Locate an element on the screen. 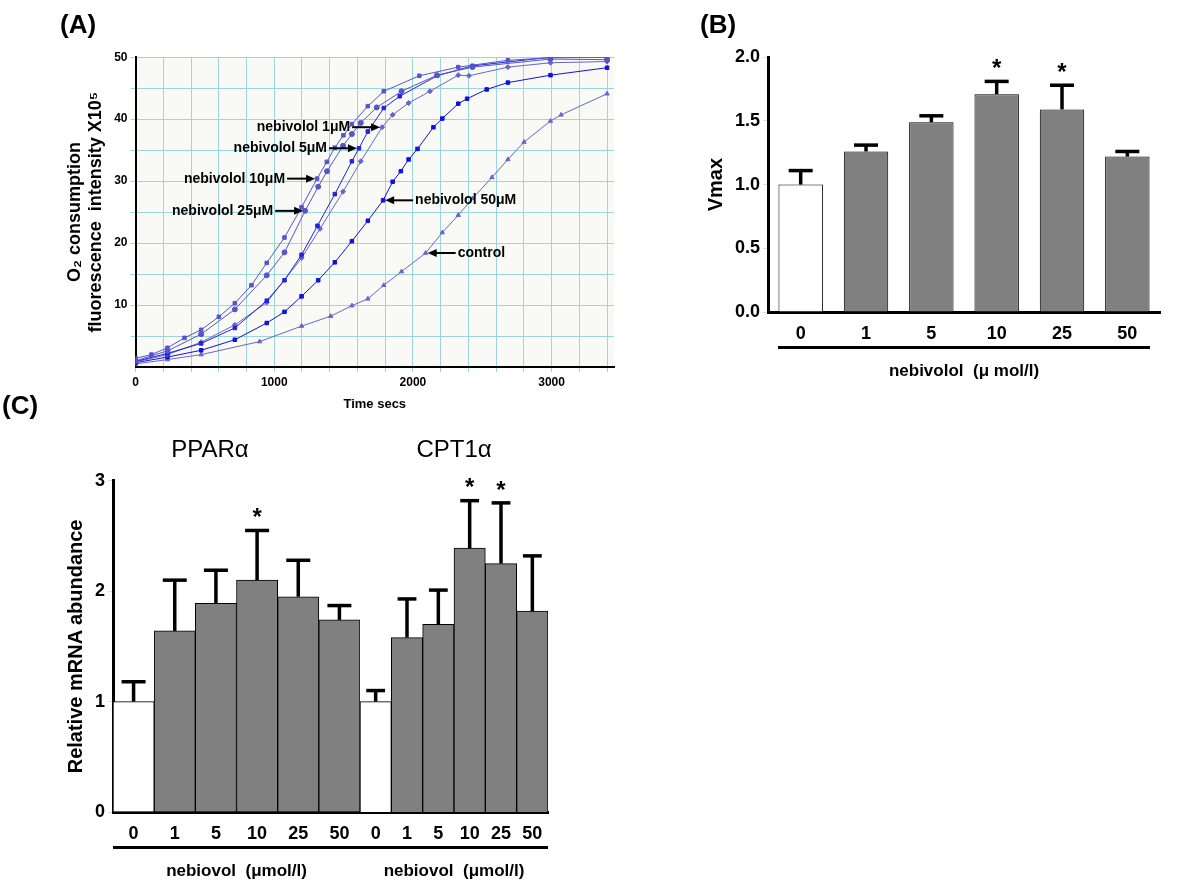  chart-title: CPT1α is located at coordinates (454, 449).